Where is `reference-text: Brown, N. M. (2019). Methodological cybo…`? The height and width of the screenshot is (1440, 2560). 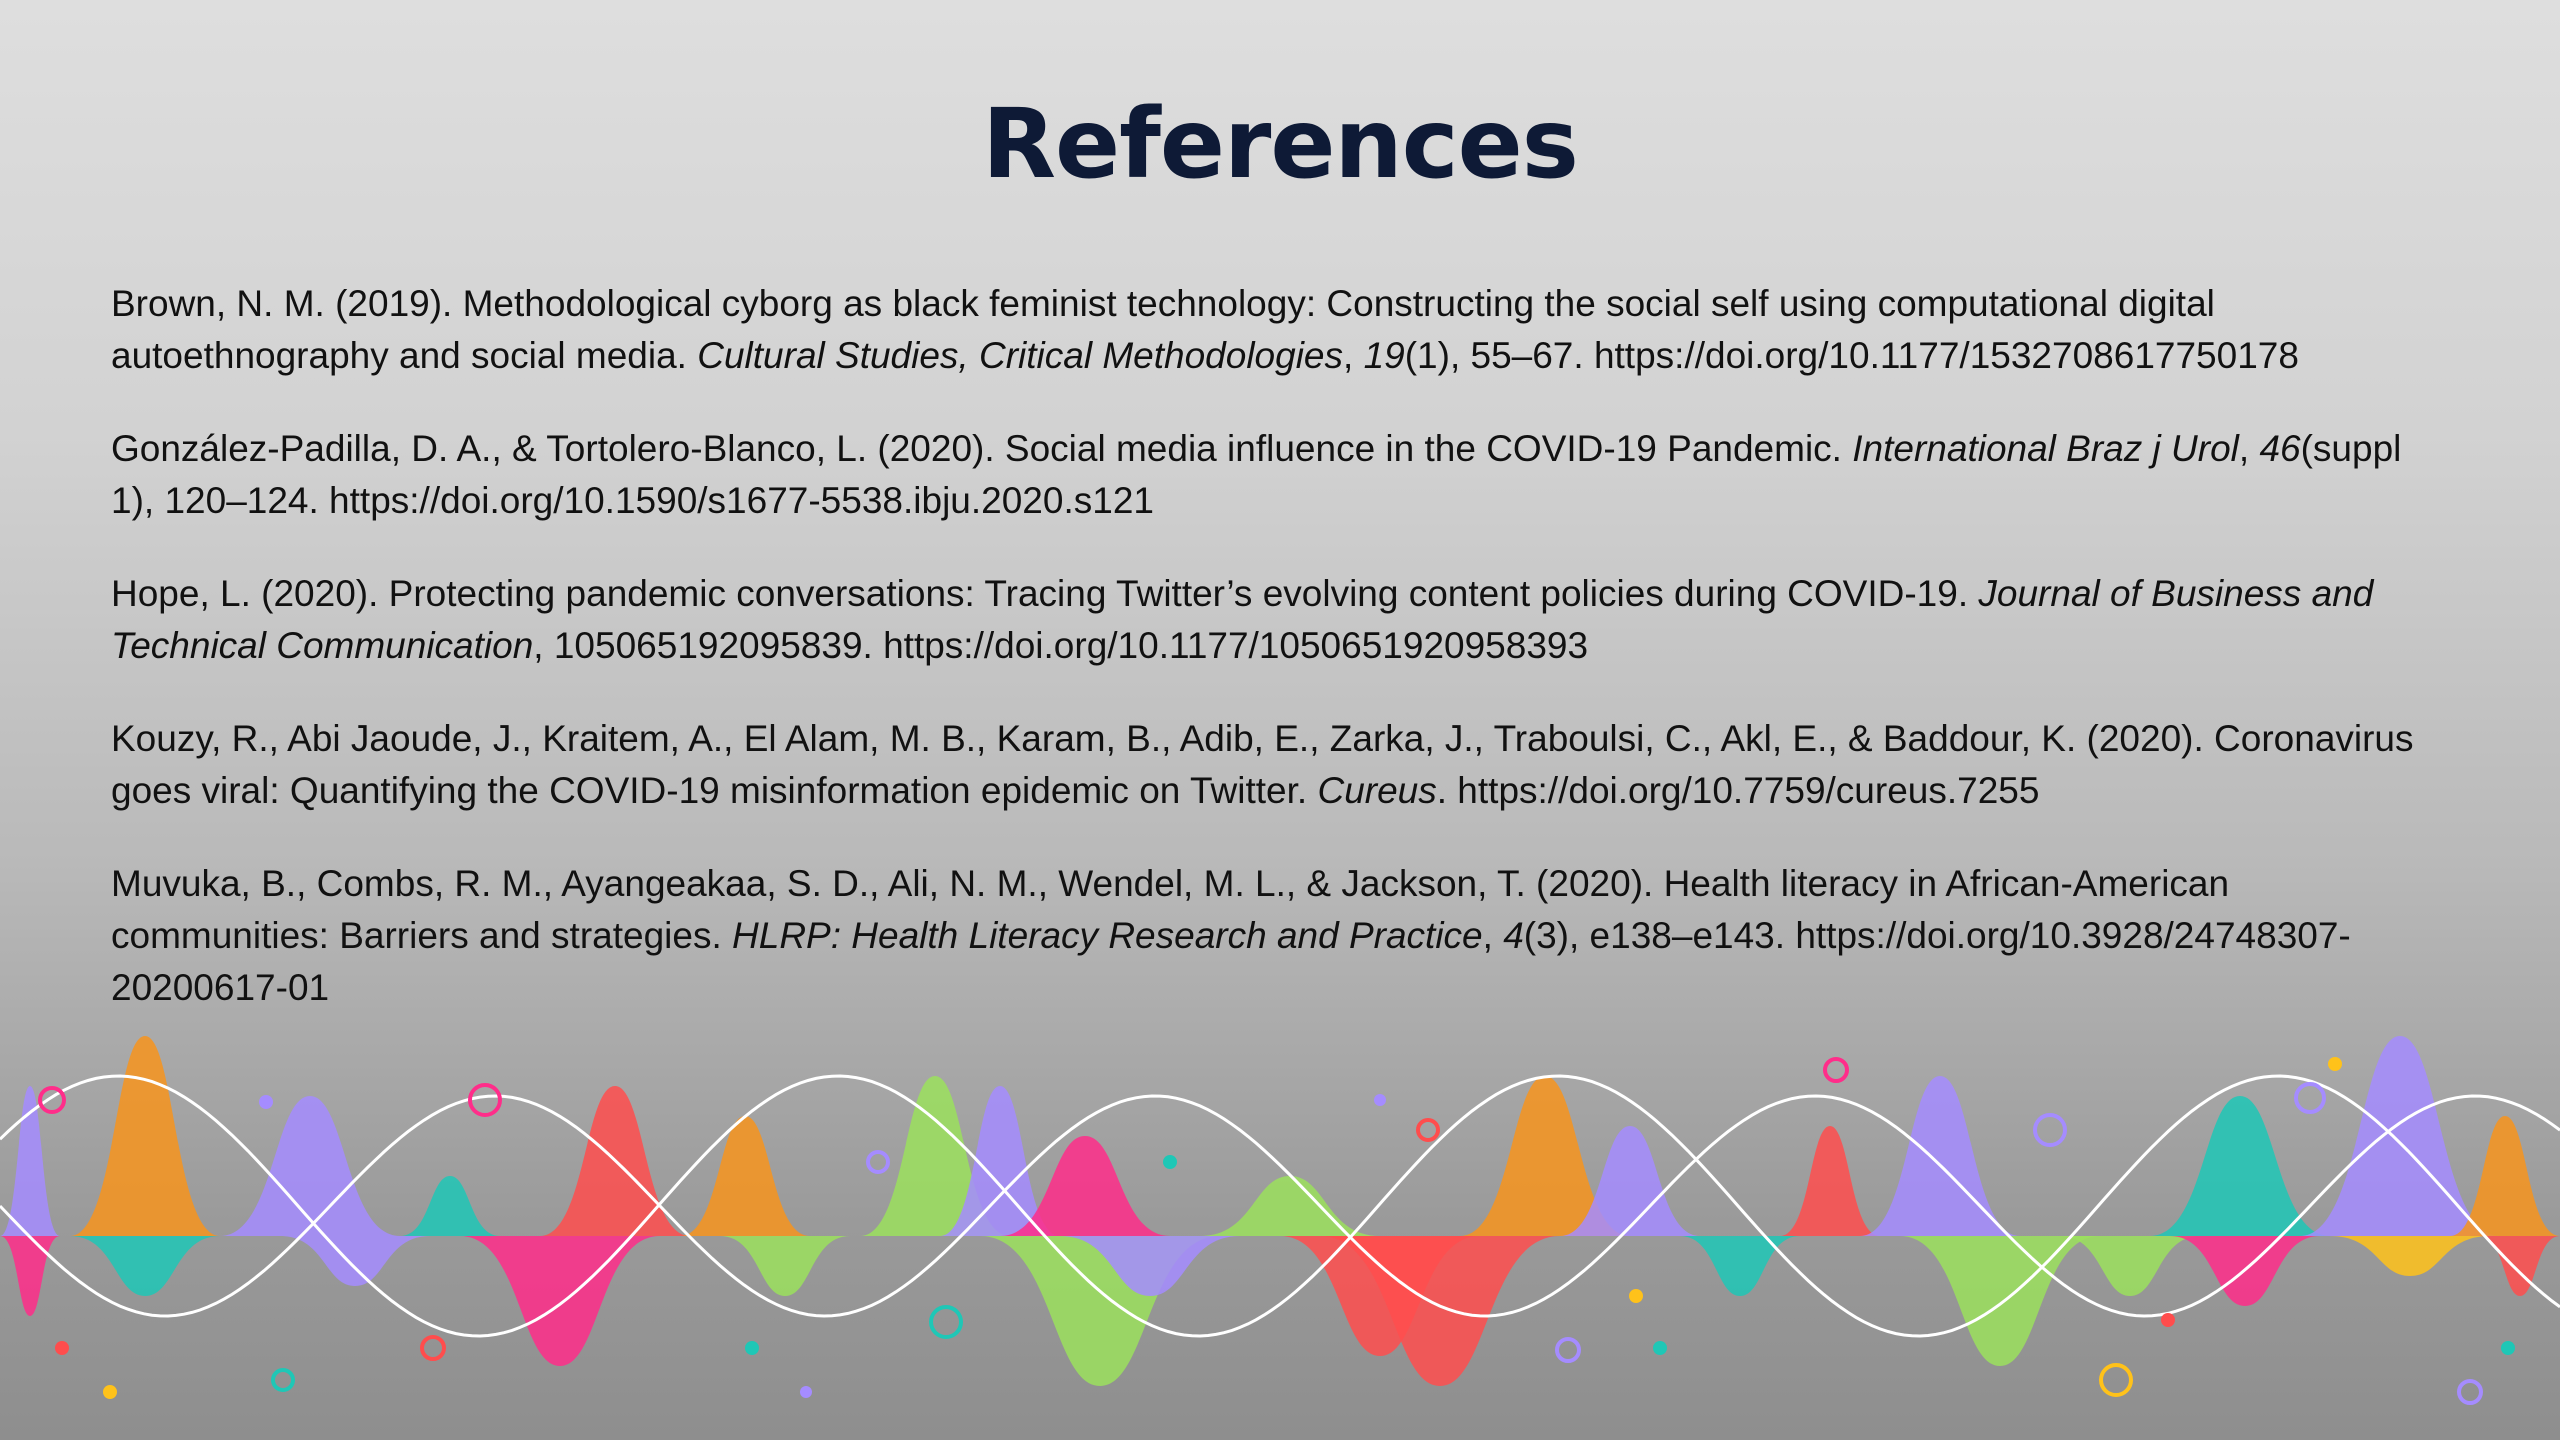
reference-text: Brown, N. M. (2019). Methodological cybo… is located at coordinates (1163, 329).